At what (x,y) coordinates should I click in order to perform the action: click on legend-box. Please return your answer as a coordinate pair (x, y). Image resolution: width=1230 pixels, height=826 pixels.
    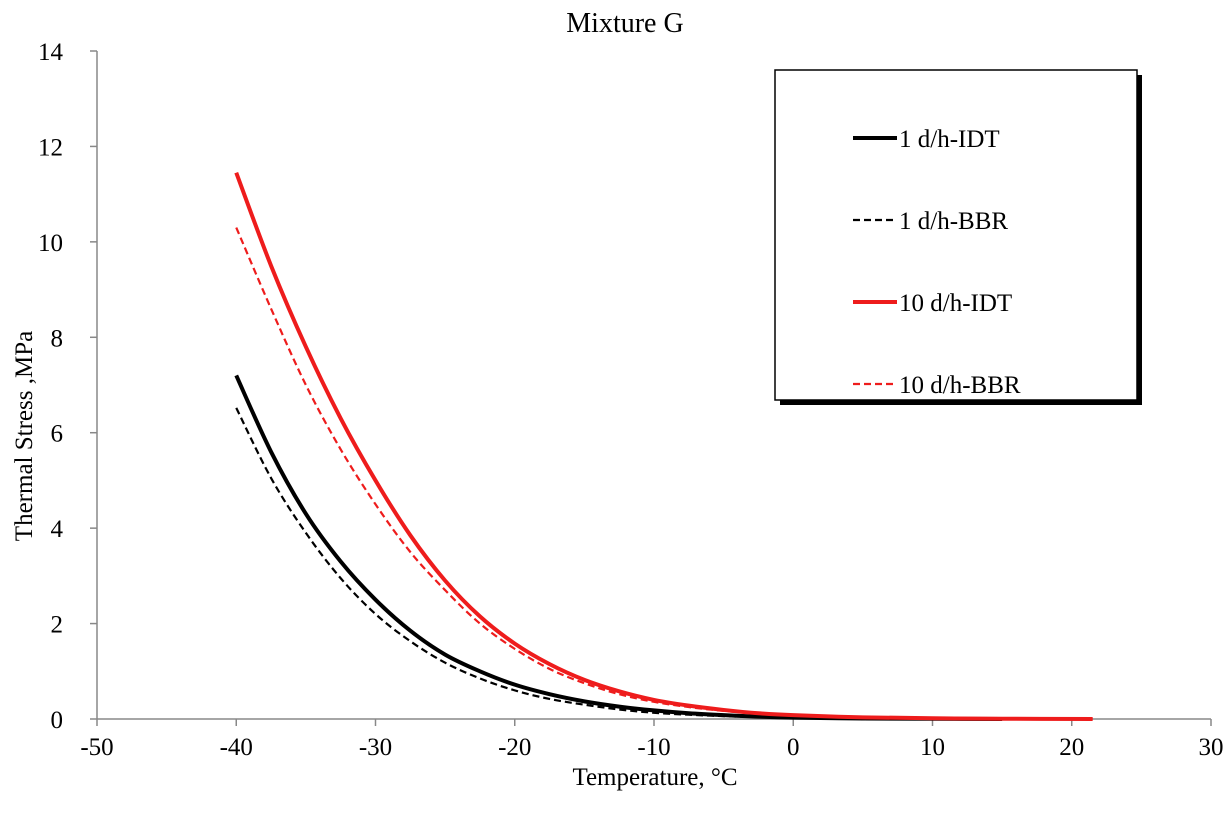
    Looking at the image, I should click on (956, 235).